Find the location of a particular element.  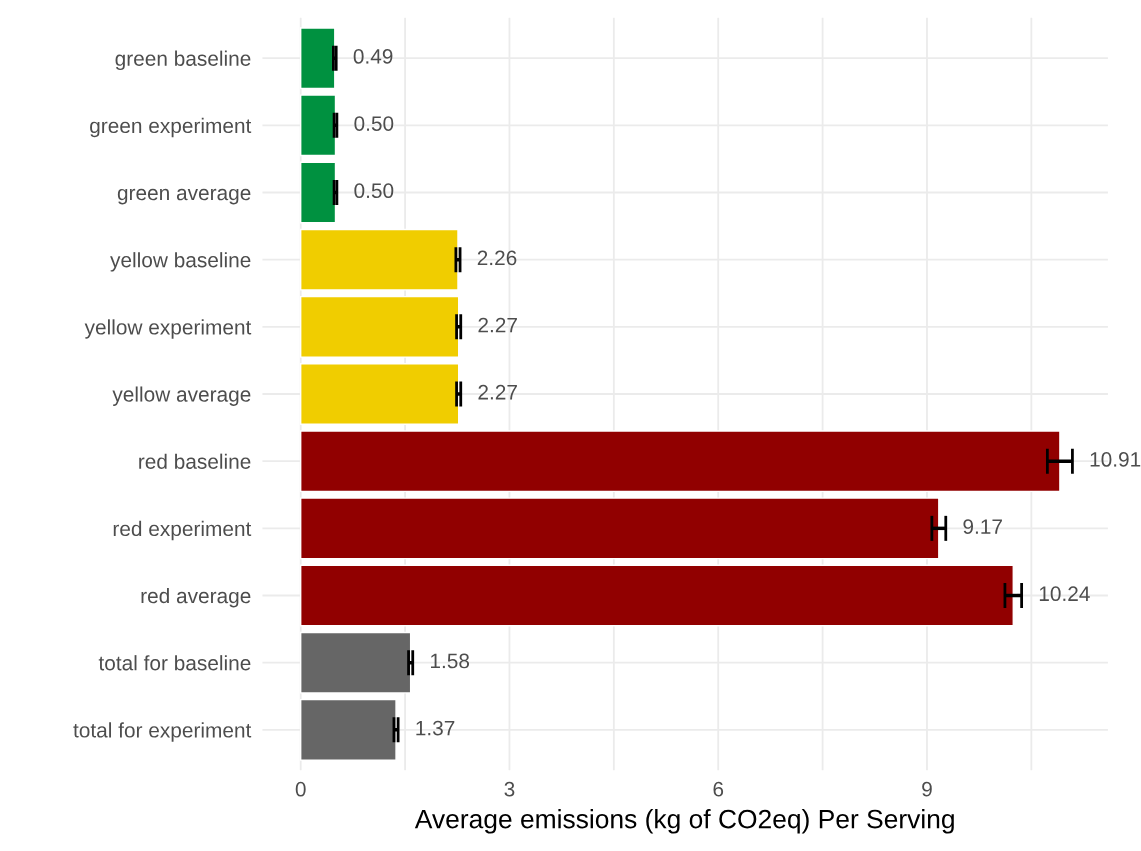

data-label: 10.24 is located at coordinates (1064, 594).